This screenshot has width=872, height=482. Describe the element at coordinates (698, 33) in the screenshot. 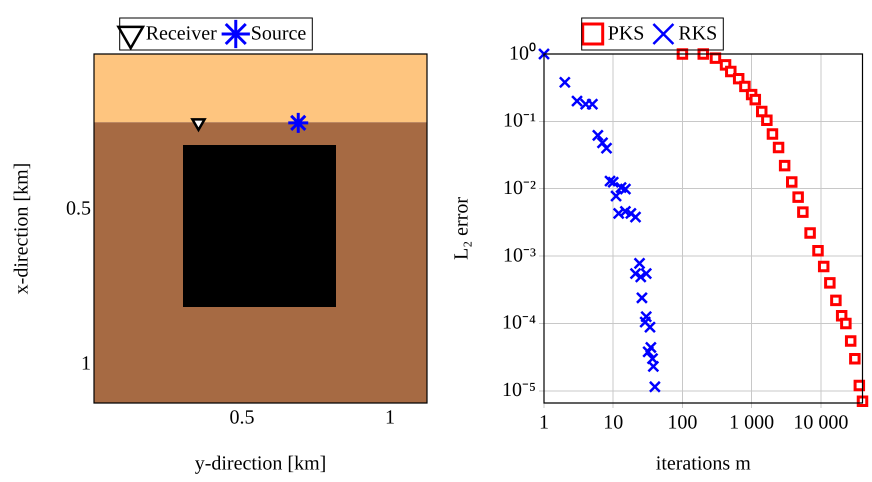

I see `legend-label: RKS` at that location.